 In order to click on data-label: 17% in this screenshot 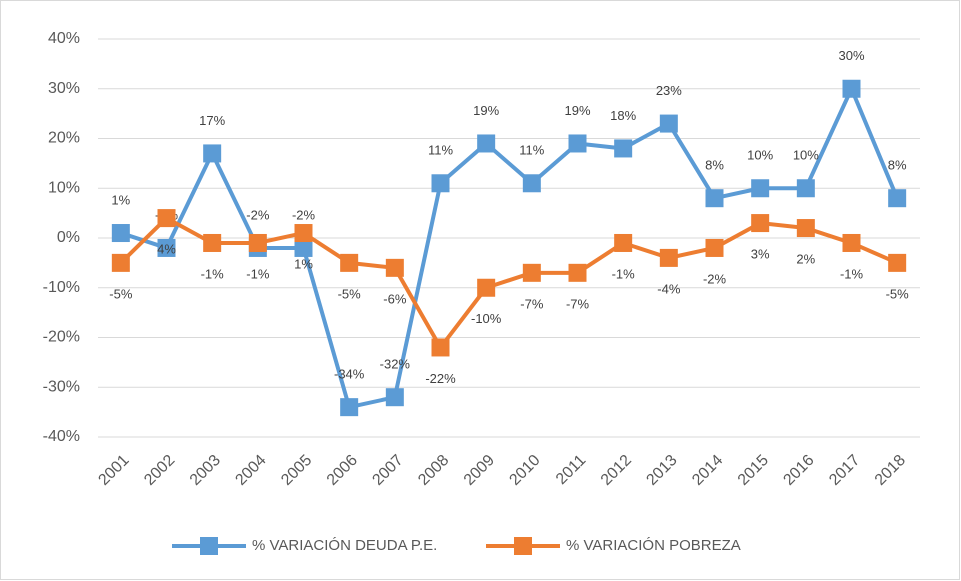, I will do `click(212, 120)`.